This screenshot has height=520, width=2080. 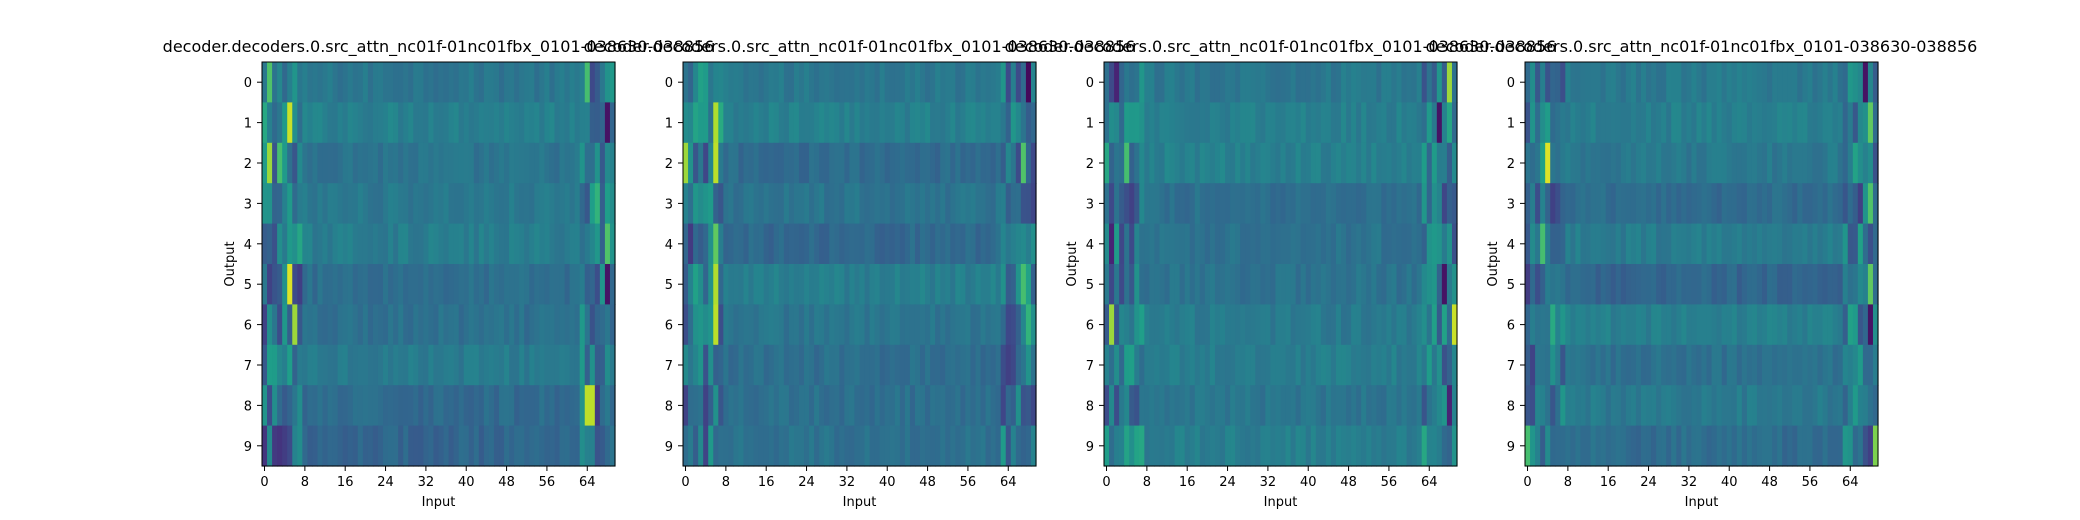 I want to click on y-tick-label: 7, so click(x=1511, y=366).